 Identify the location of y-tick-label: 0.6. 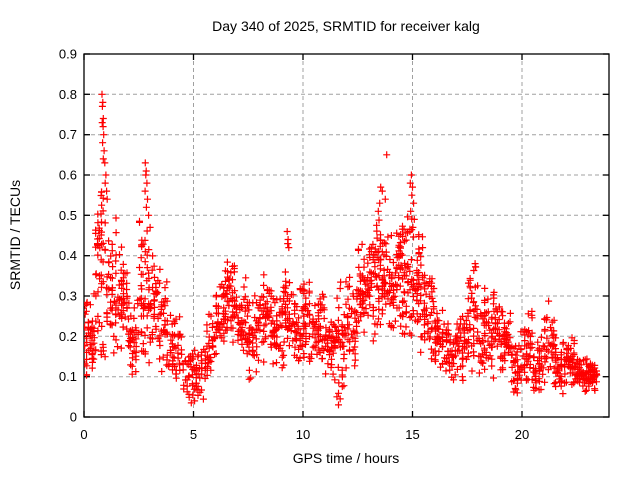
(68, 175).